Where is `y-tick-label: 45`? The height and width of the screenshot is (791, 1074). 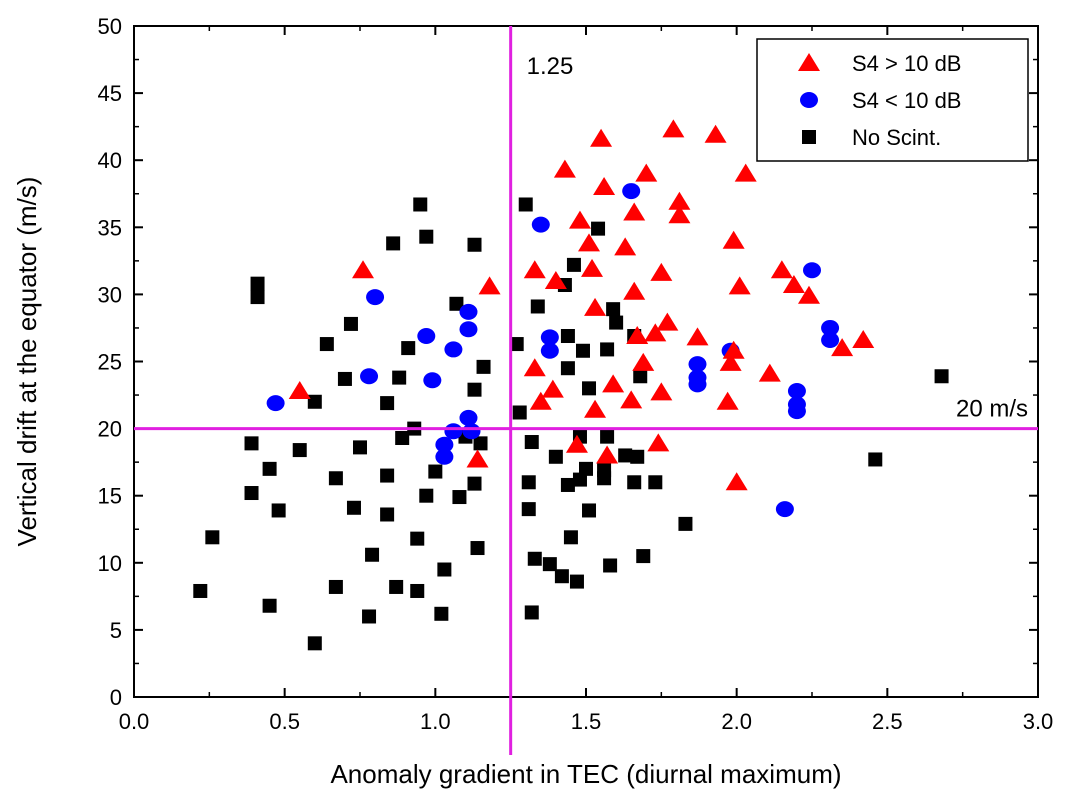 y-tick-label: 45 is located at coordinates (110, 93).